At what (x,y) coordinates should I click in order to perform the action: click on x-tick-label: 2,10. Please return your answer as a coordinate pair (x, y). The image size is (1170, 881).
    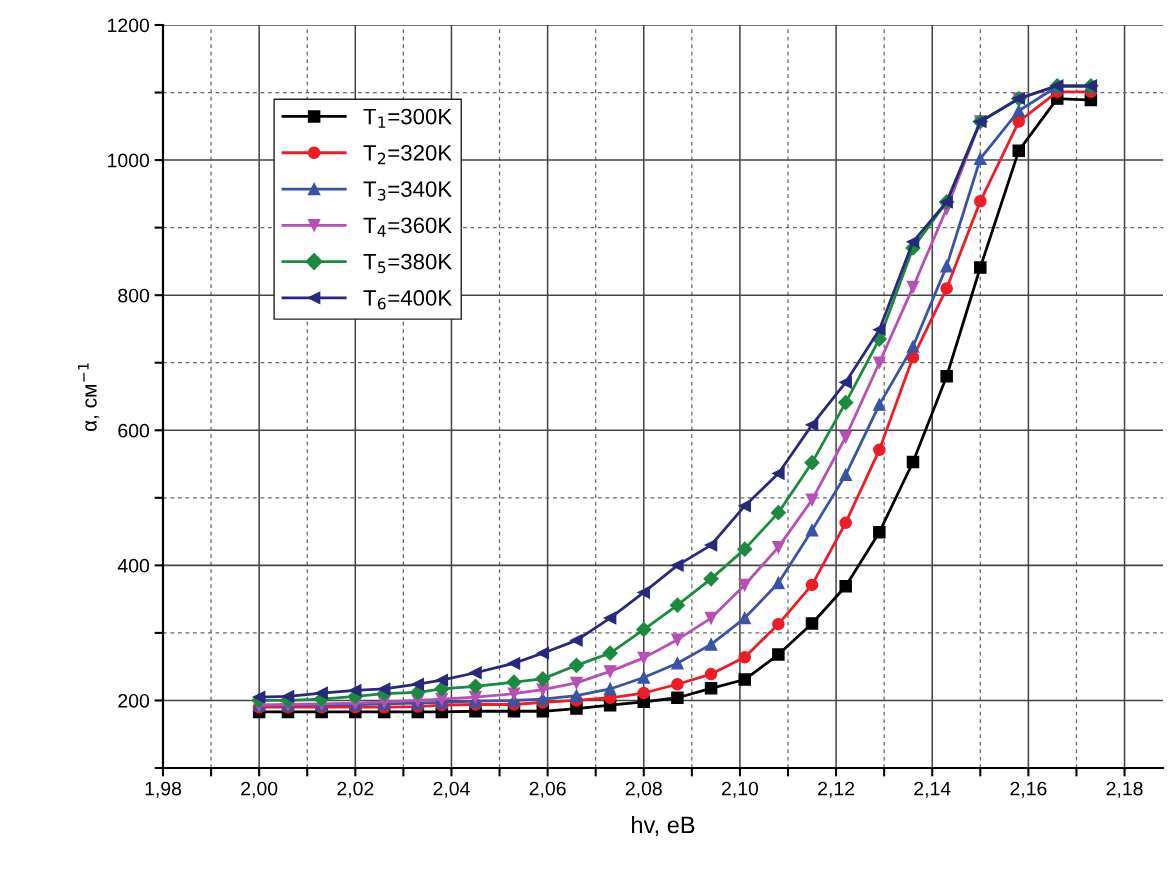
    Looking at the image, I should click on (740, 789).